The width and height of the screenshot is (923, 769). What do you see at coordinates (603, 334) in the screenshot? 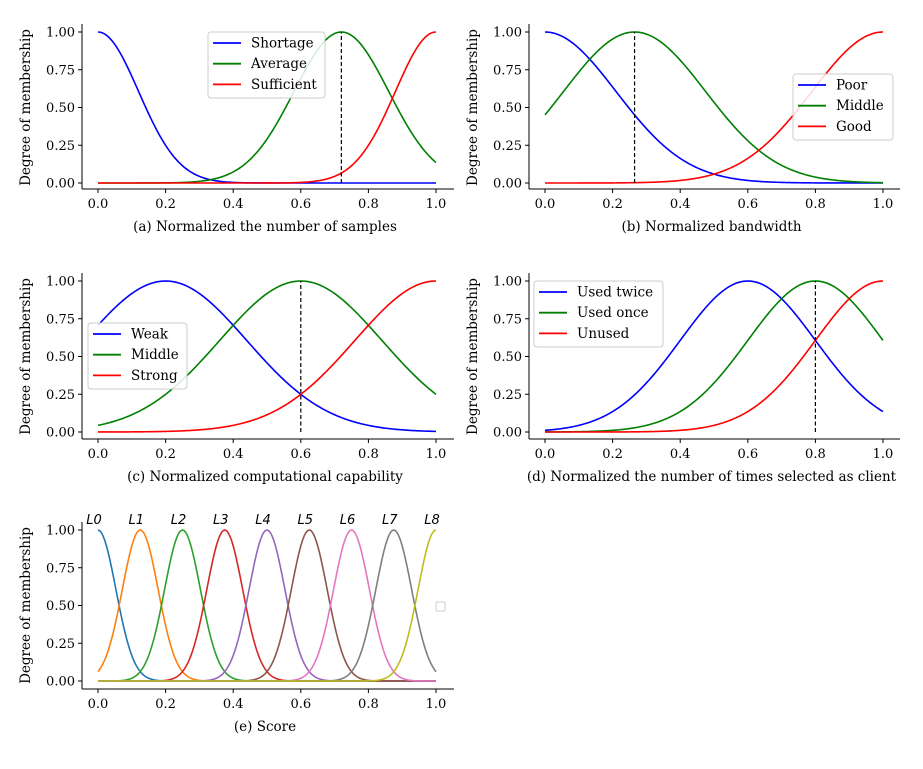
I see `legend-entry: Unused` at bounding box center [603, 334].